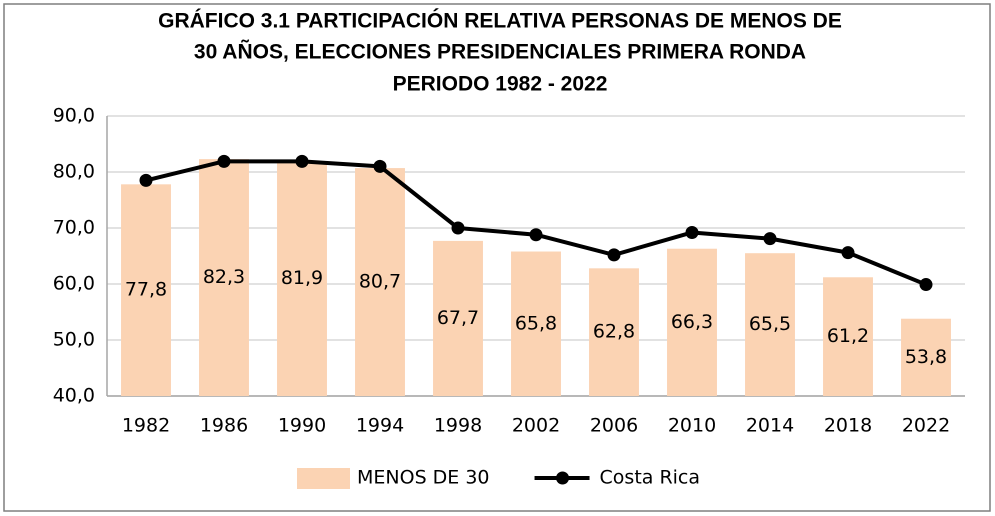 The height and width of the screenshot is (516, 995). What do you see at coordinates (458, 426) in the screenshot?
I see `x-tick-label: 1998` at bounding box center [458, 426].